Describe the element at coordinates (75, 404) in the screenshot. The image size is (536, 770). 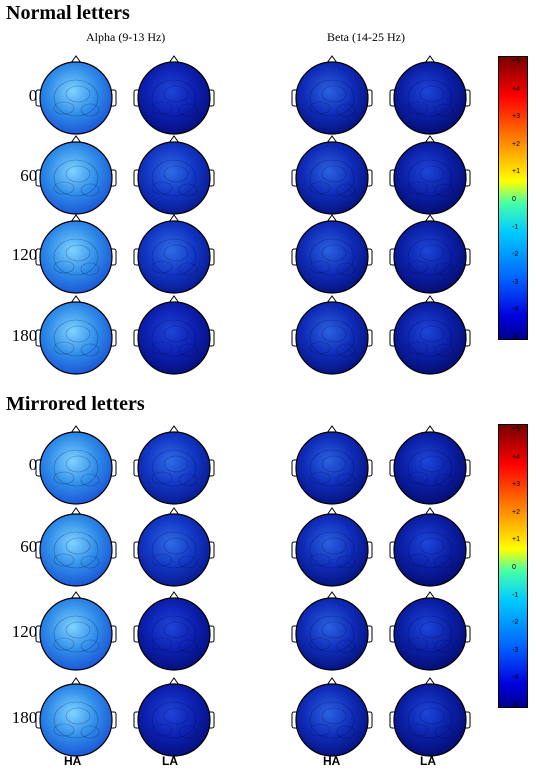
I see `section-title-mirrored: Mirrored letters` at that location.